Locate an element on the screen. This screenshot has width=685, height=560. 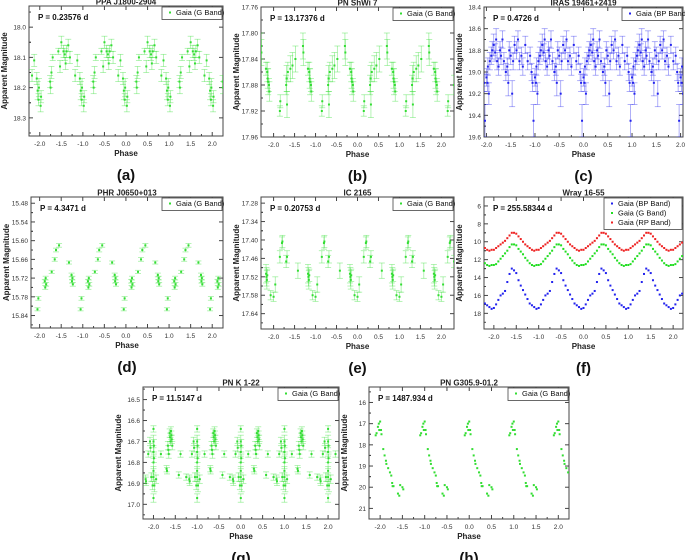
y-tick-label: 16.6 is located at coordinates (133, 421).